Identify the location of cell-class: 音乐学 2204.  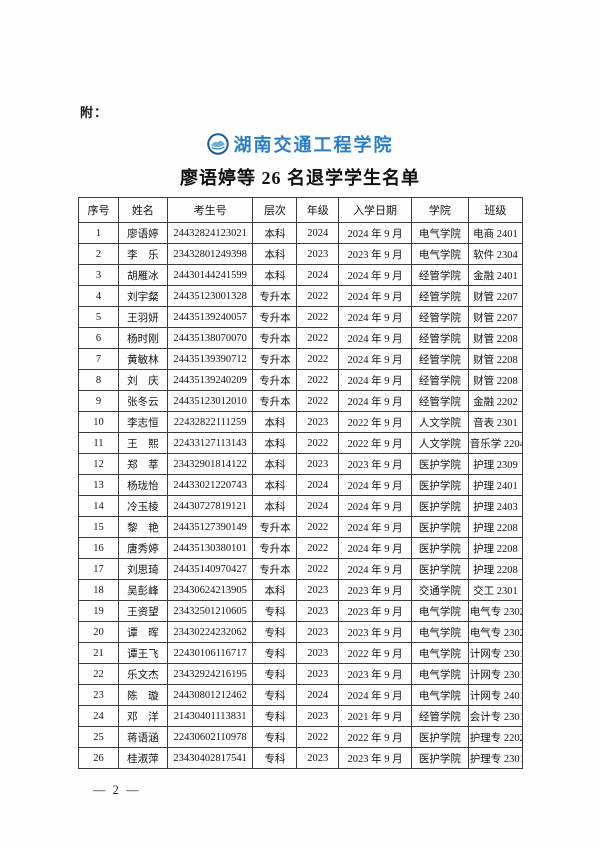
(495, 443).